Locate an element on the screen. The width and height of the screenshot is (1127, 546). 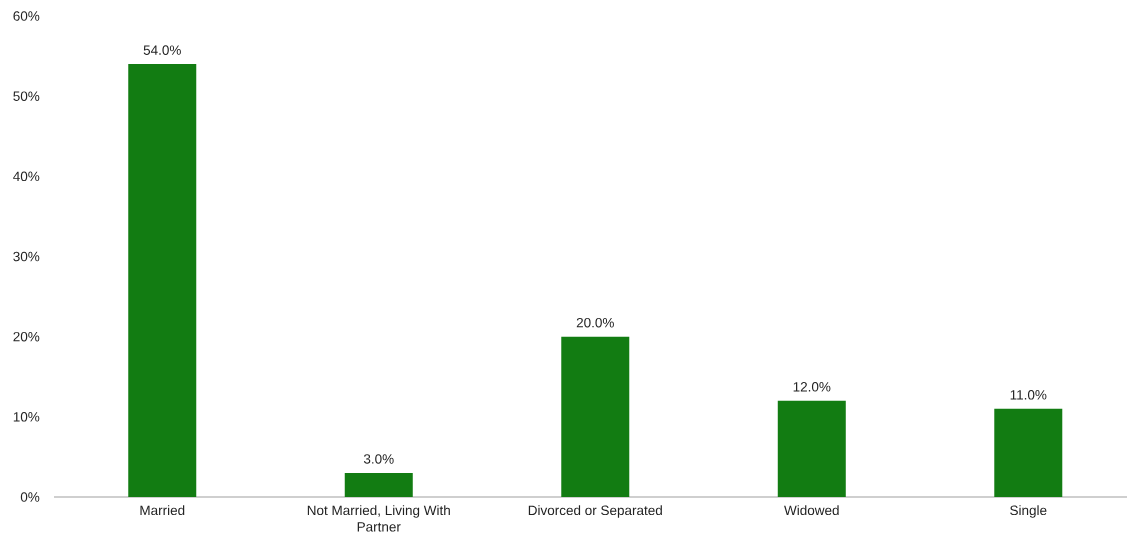
y-tick-label: 40% is located at coordinates (26, 176).